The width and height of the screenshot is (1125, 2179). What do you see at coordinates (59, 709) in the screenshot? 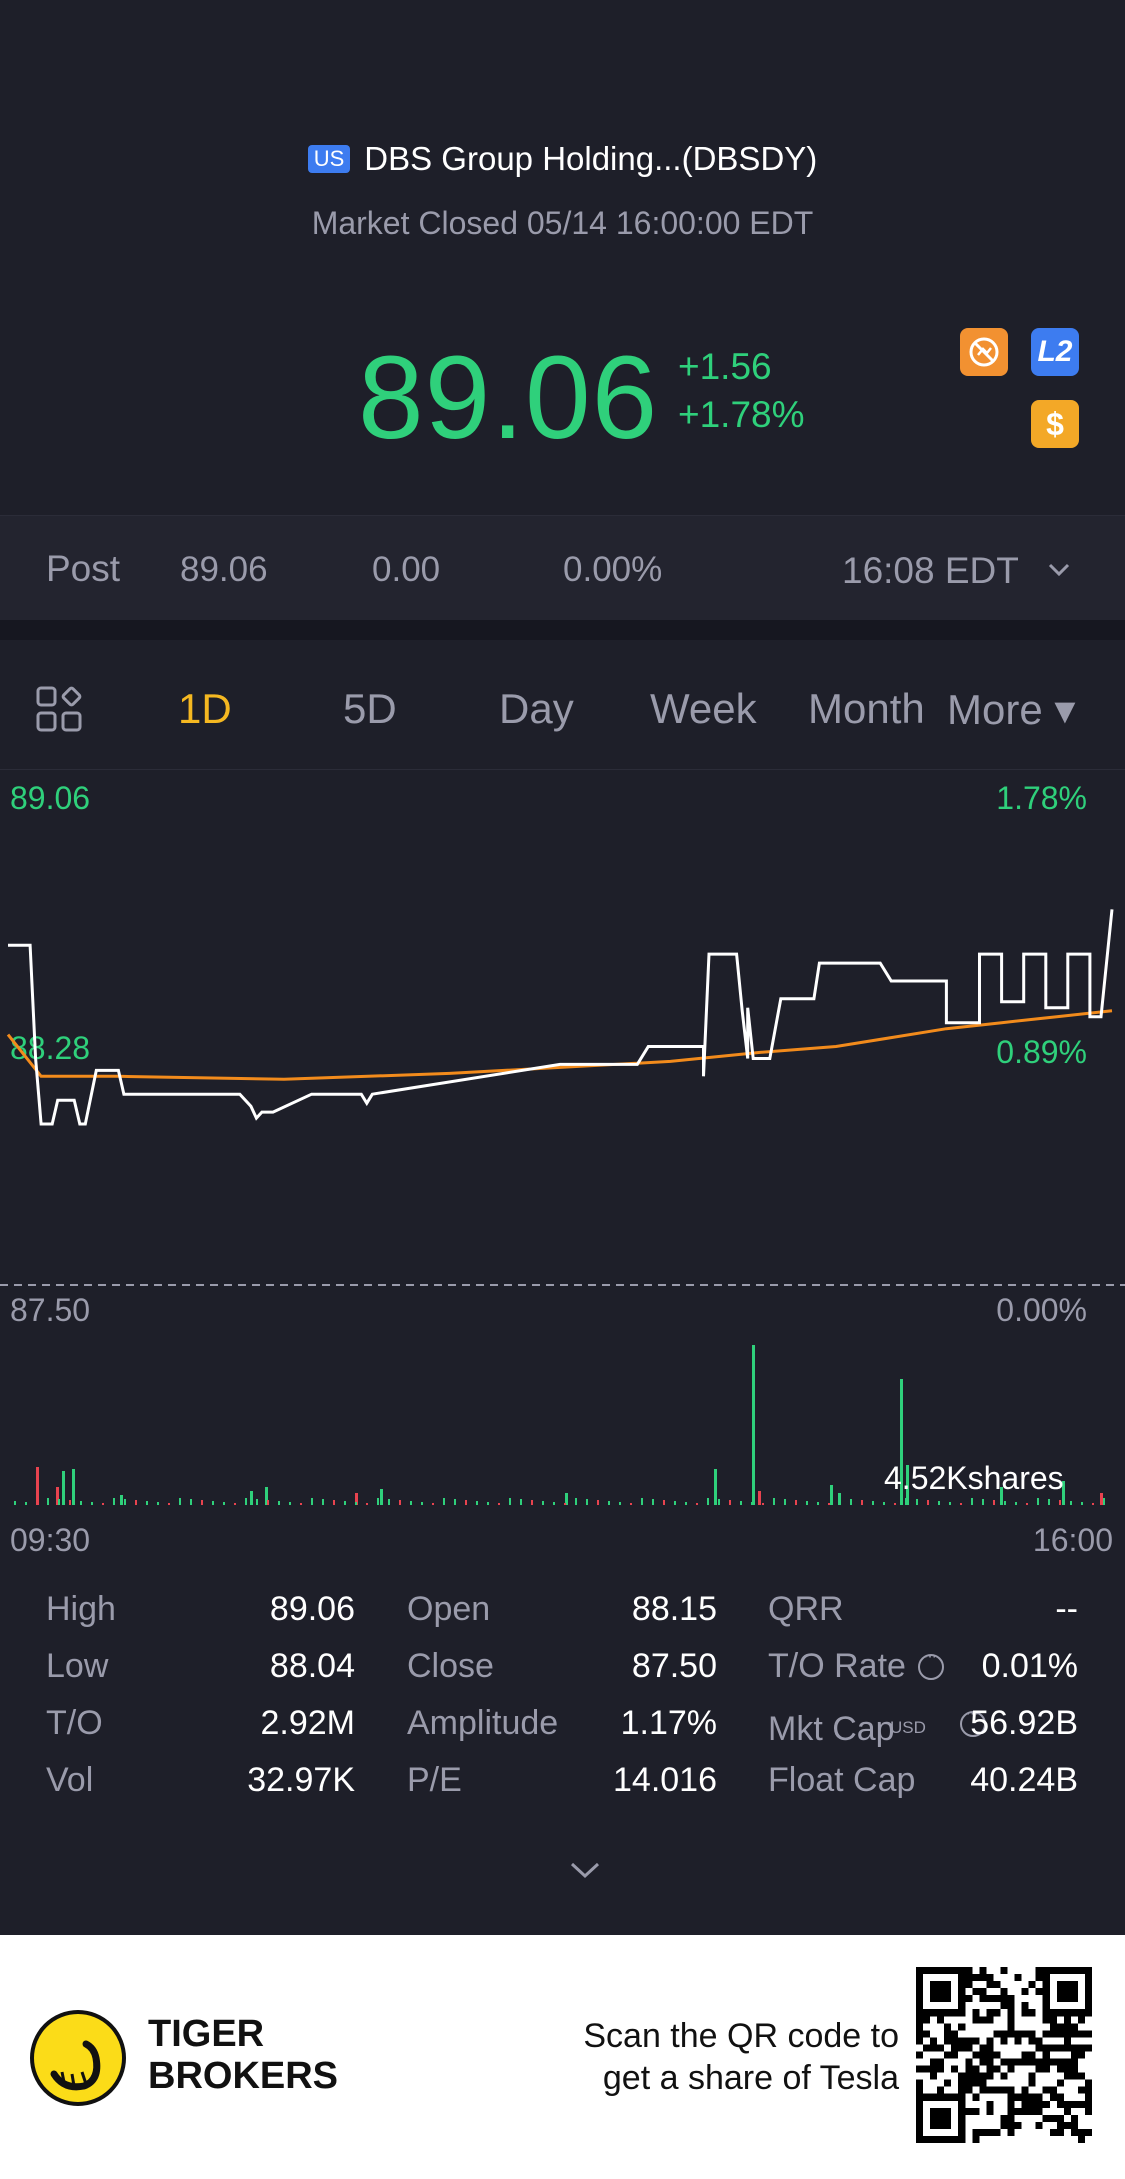
I see `layout-grid-icon` at bounding box center [59, 709].